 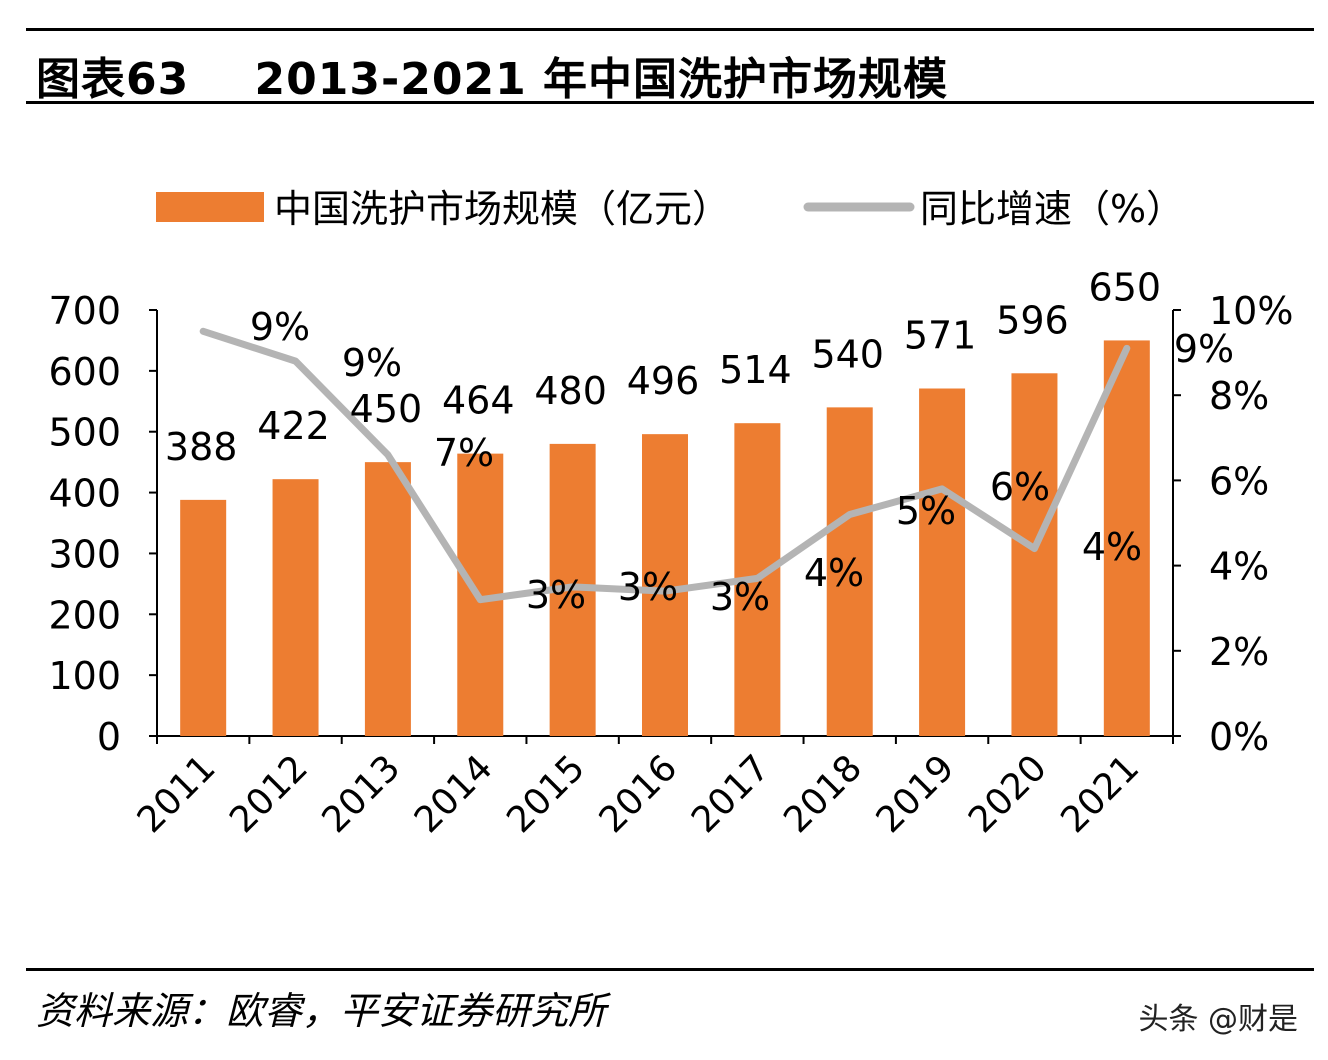 I want to click on bar-value-label: 480, so click(x=570, y=391).